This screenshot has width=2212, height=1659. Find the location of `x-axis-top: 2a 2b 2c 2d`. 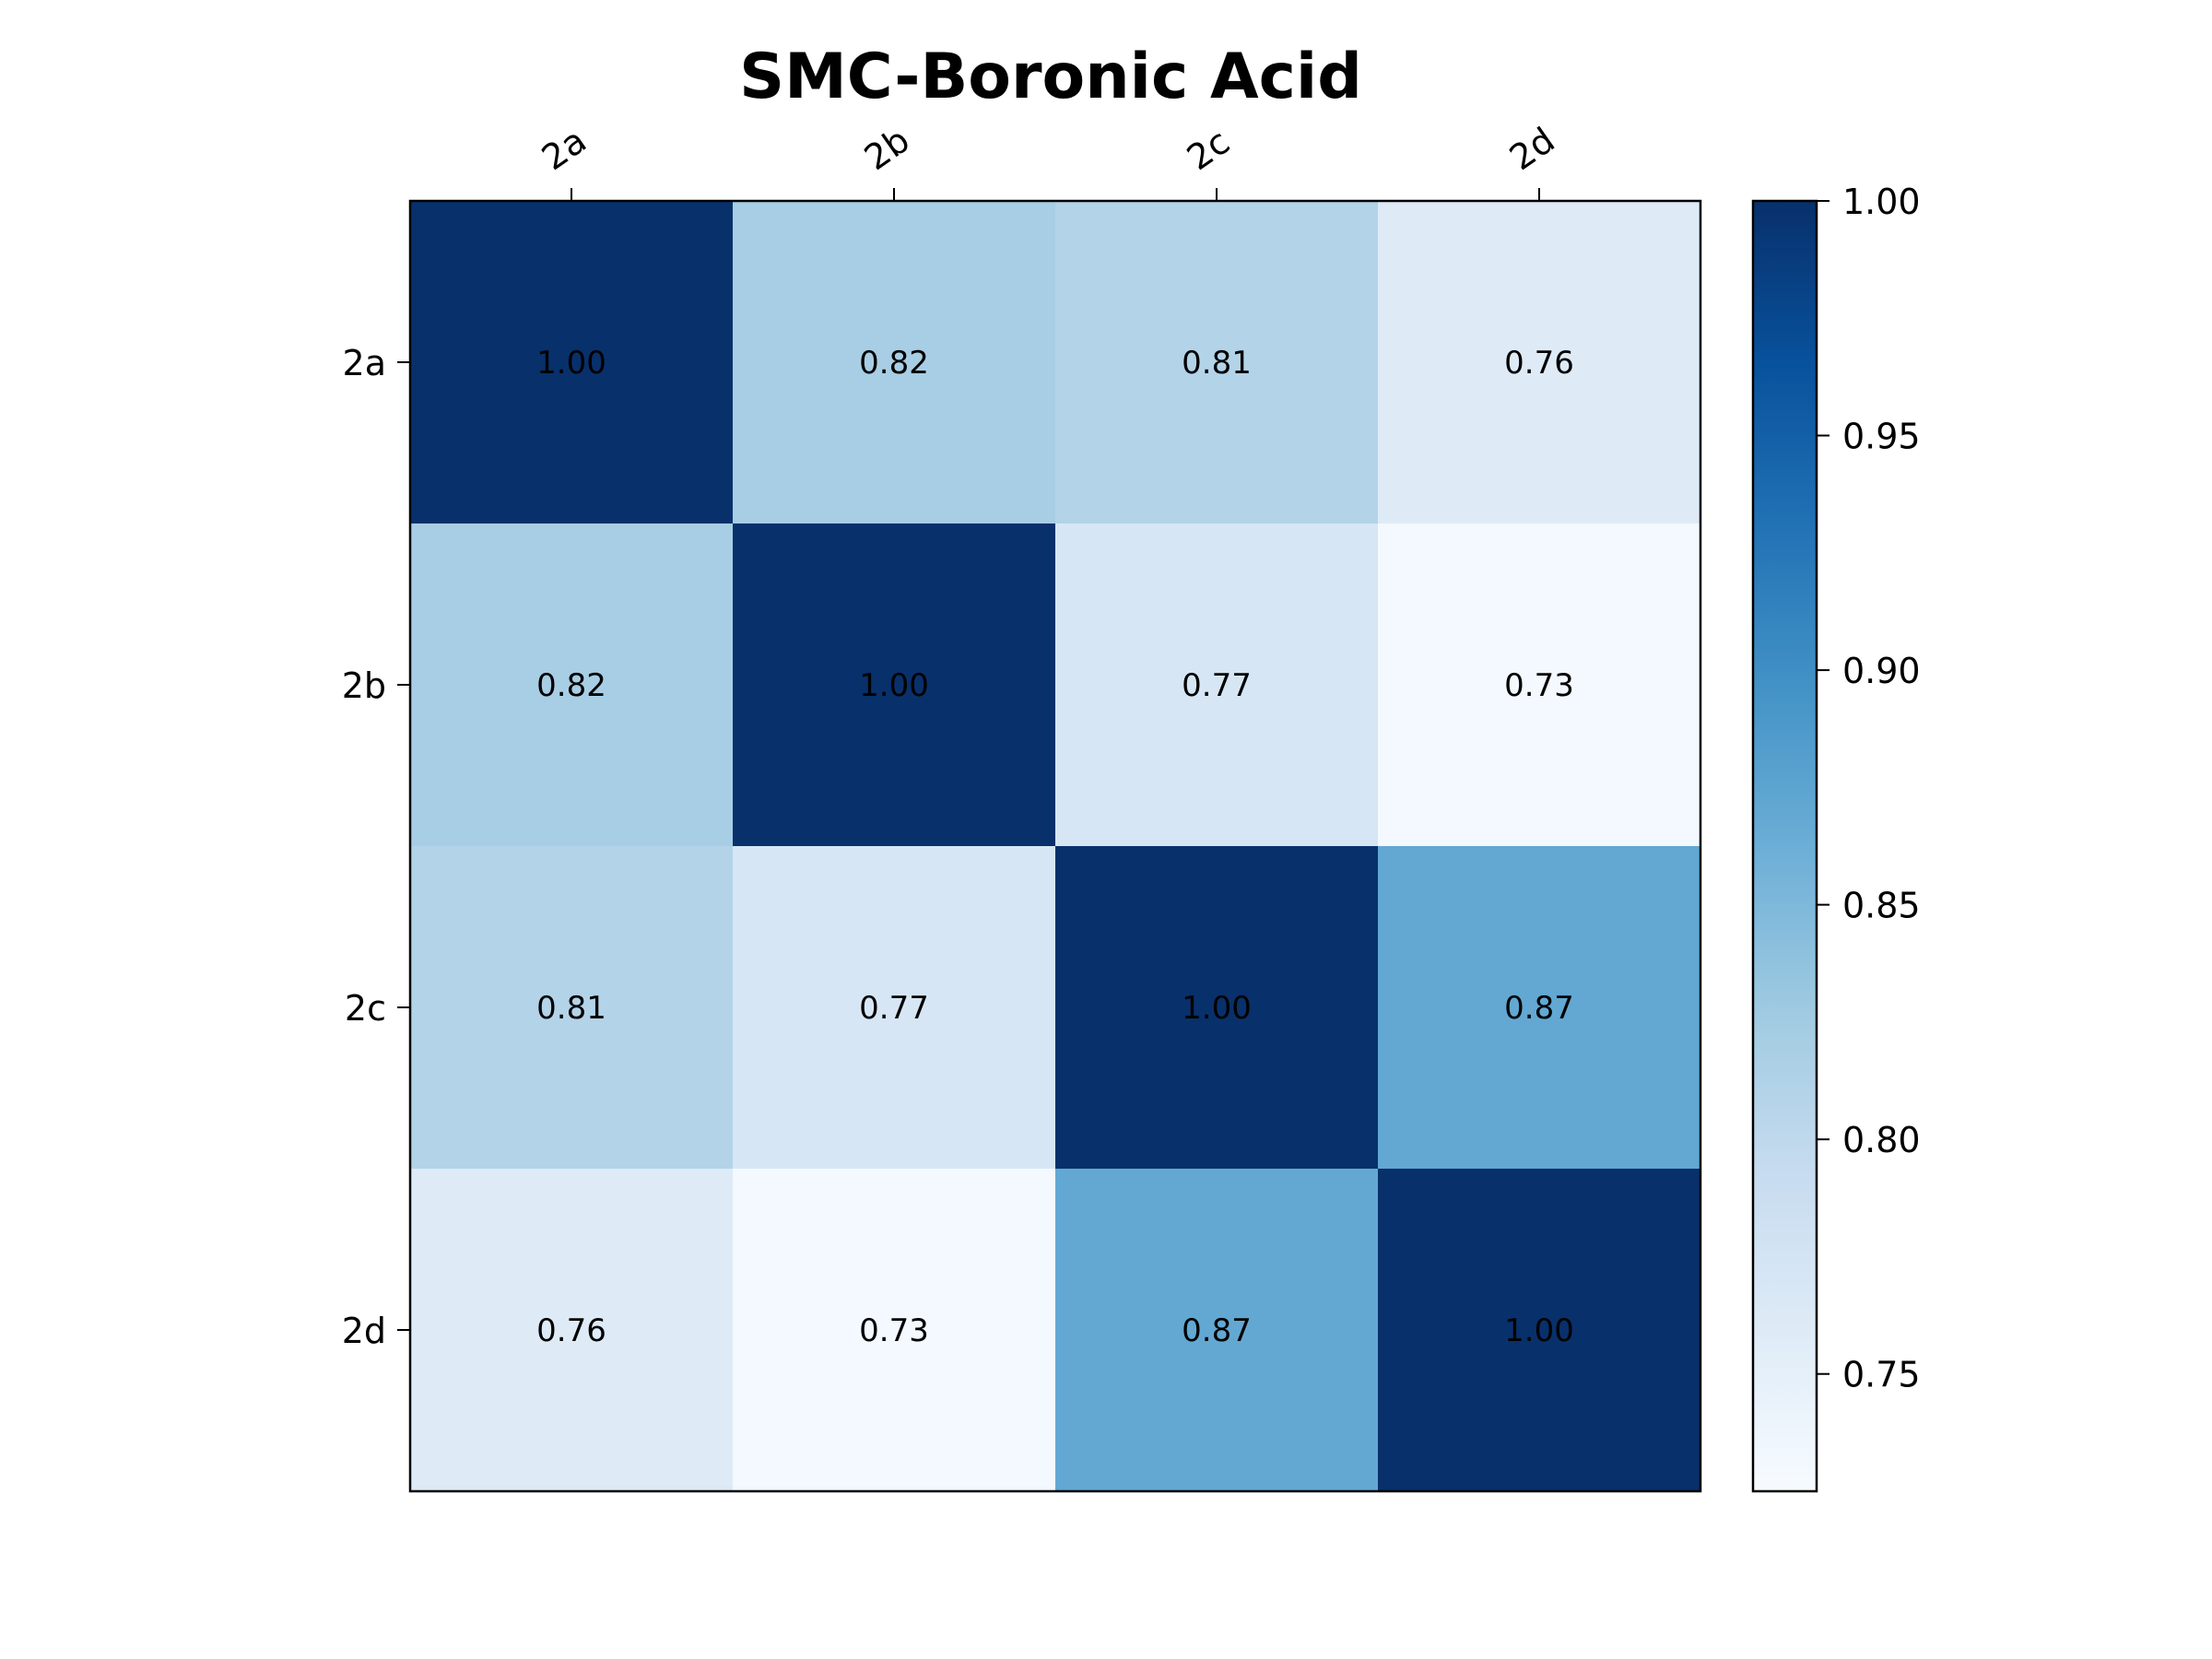

x-axis-top: 2a 2b 2c 2d is located at coordinates (1048, 160).